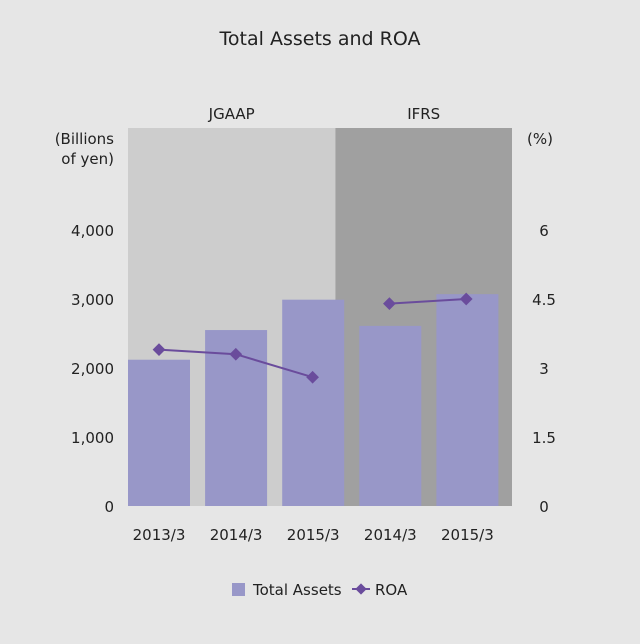 This screenshot has width=640, height=644. What do you see at coordinates (544, 300) in the screenshot?
I see `y-tick-right: 4.5` at bounding box center [544, 300].